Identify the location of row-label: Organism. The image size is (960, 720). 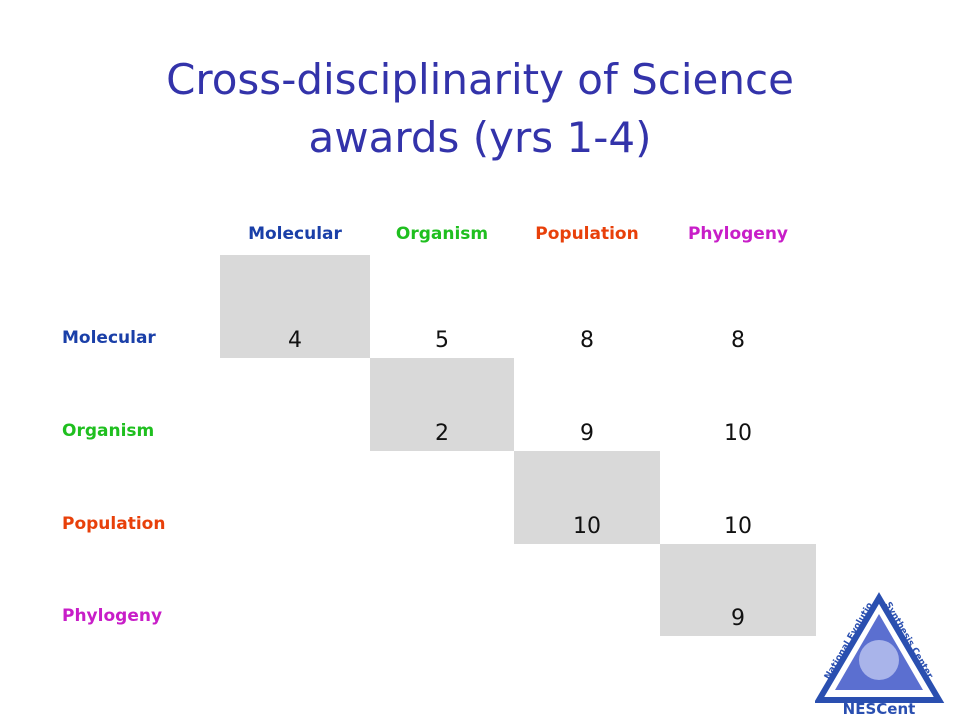
(108, 431).